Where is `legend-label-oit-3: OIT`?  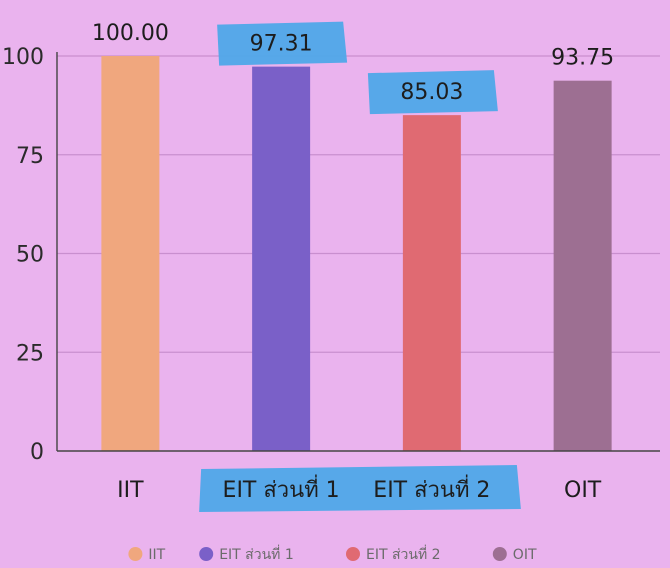
legend-label-oit-3: OIT is located at coordinates (525, 555).